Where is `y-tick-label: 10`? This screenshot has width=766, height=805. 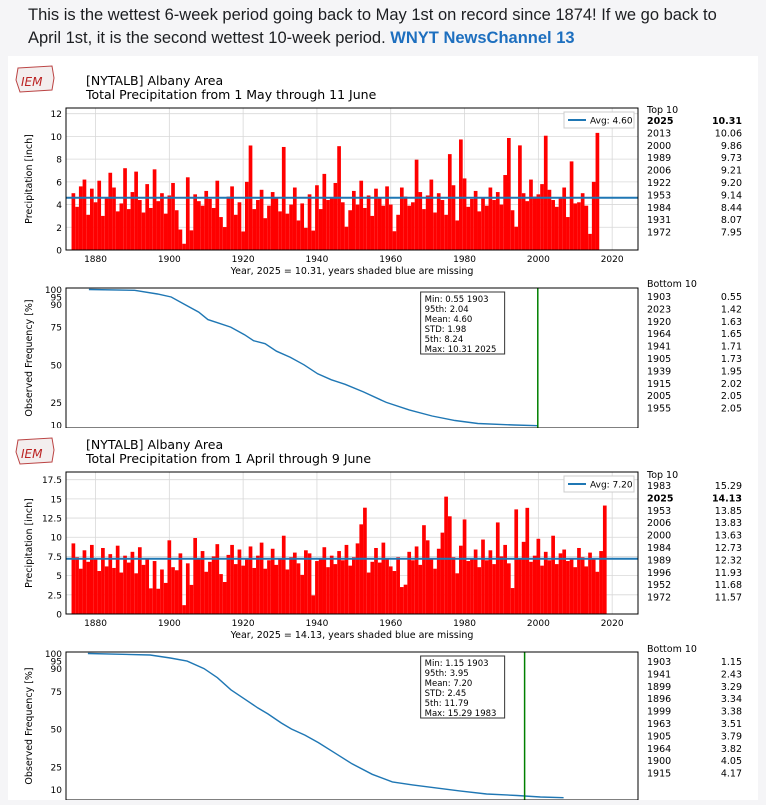 y-tick-label: 10 is located at coordinates (57, 424).